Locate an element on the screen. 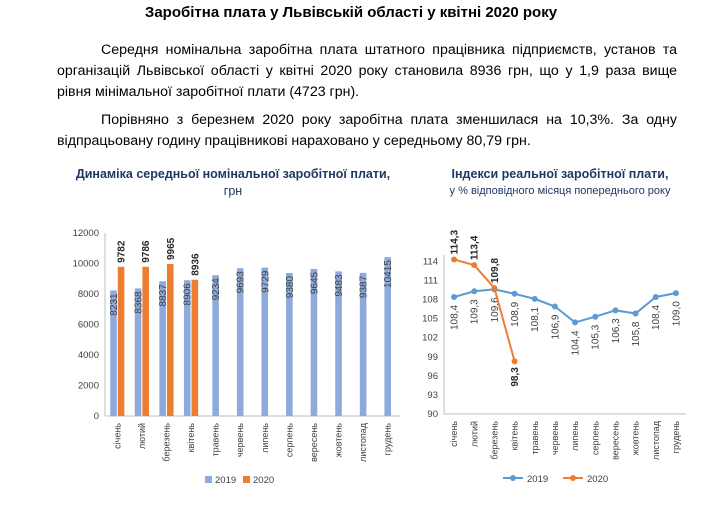 This screenshot has height=521, width=702. line-y-tick-label: 96 is located at coordinates (432, 376).